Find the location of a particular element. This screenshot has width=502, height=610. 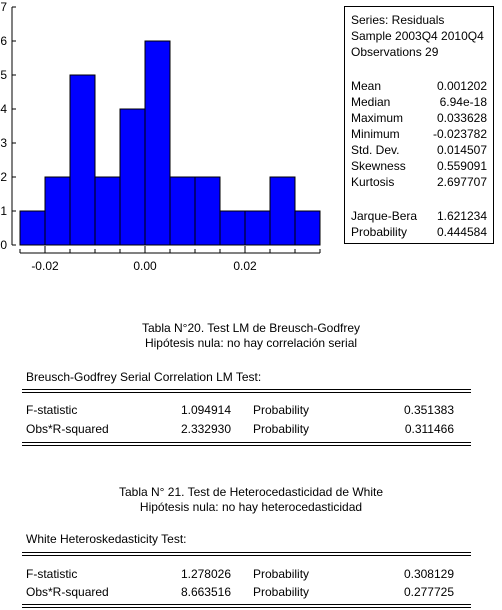

y-tick-label: 7 is located at coordinates (3, 7).